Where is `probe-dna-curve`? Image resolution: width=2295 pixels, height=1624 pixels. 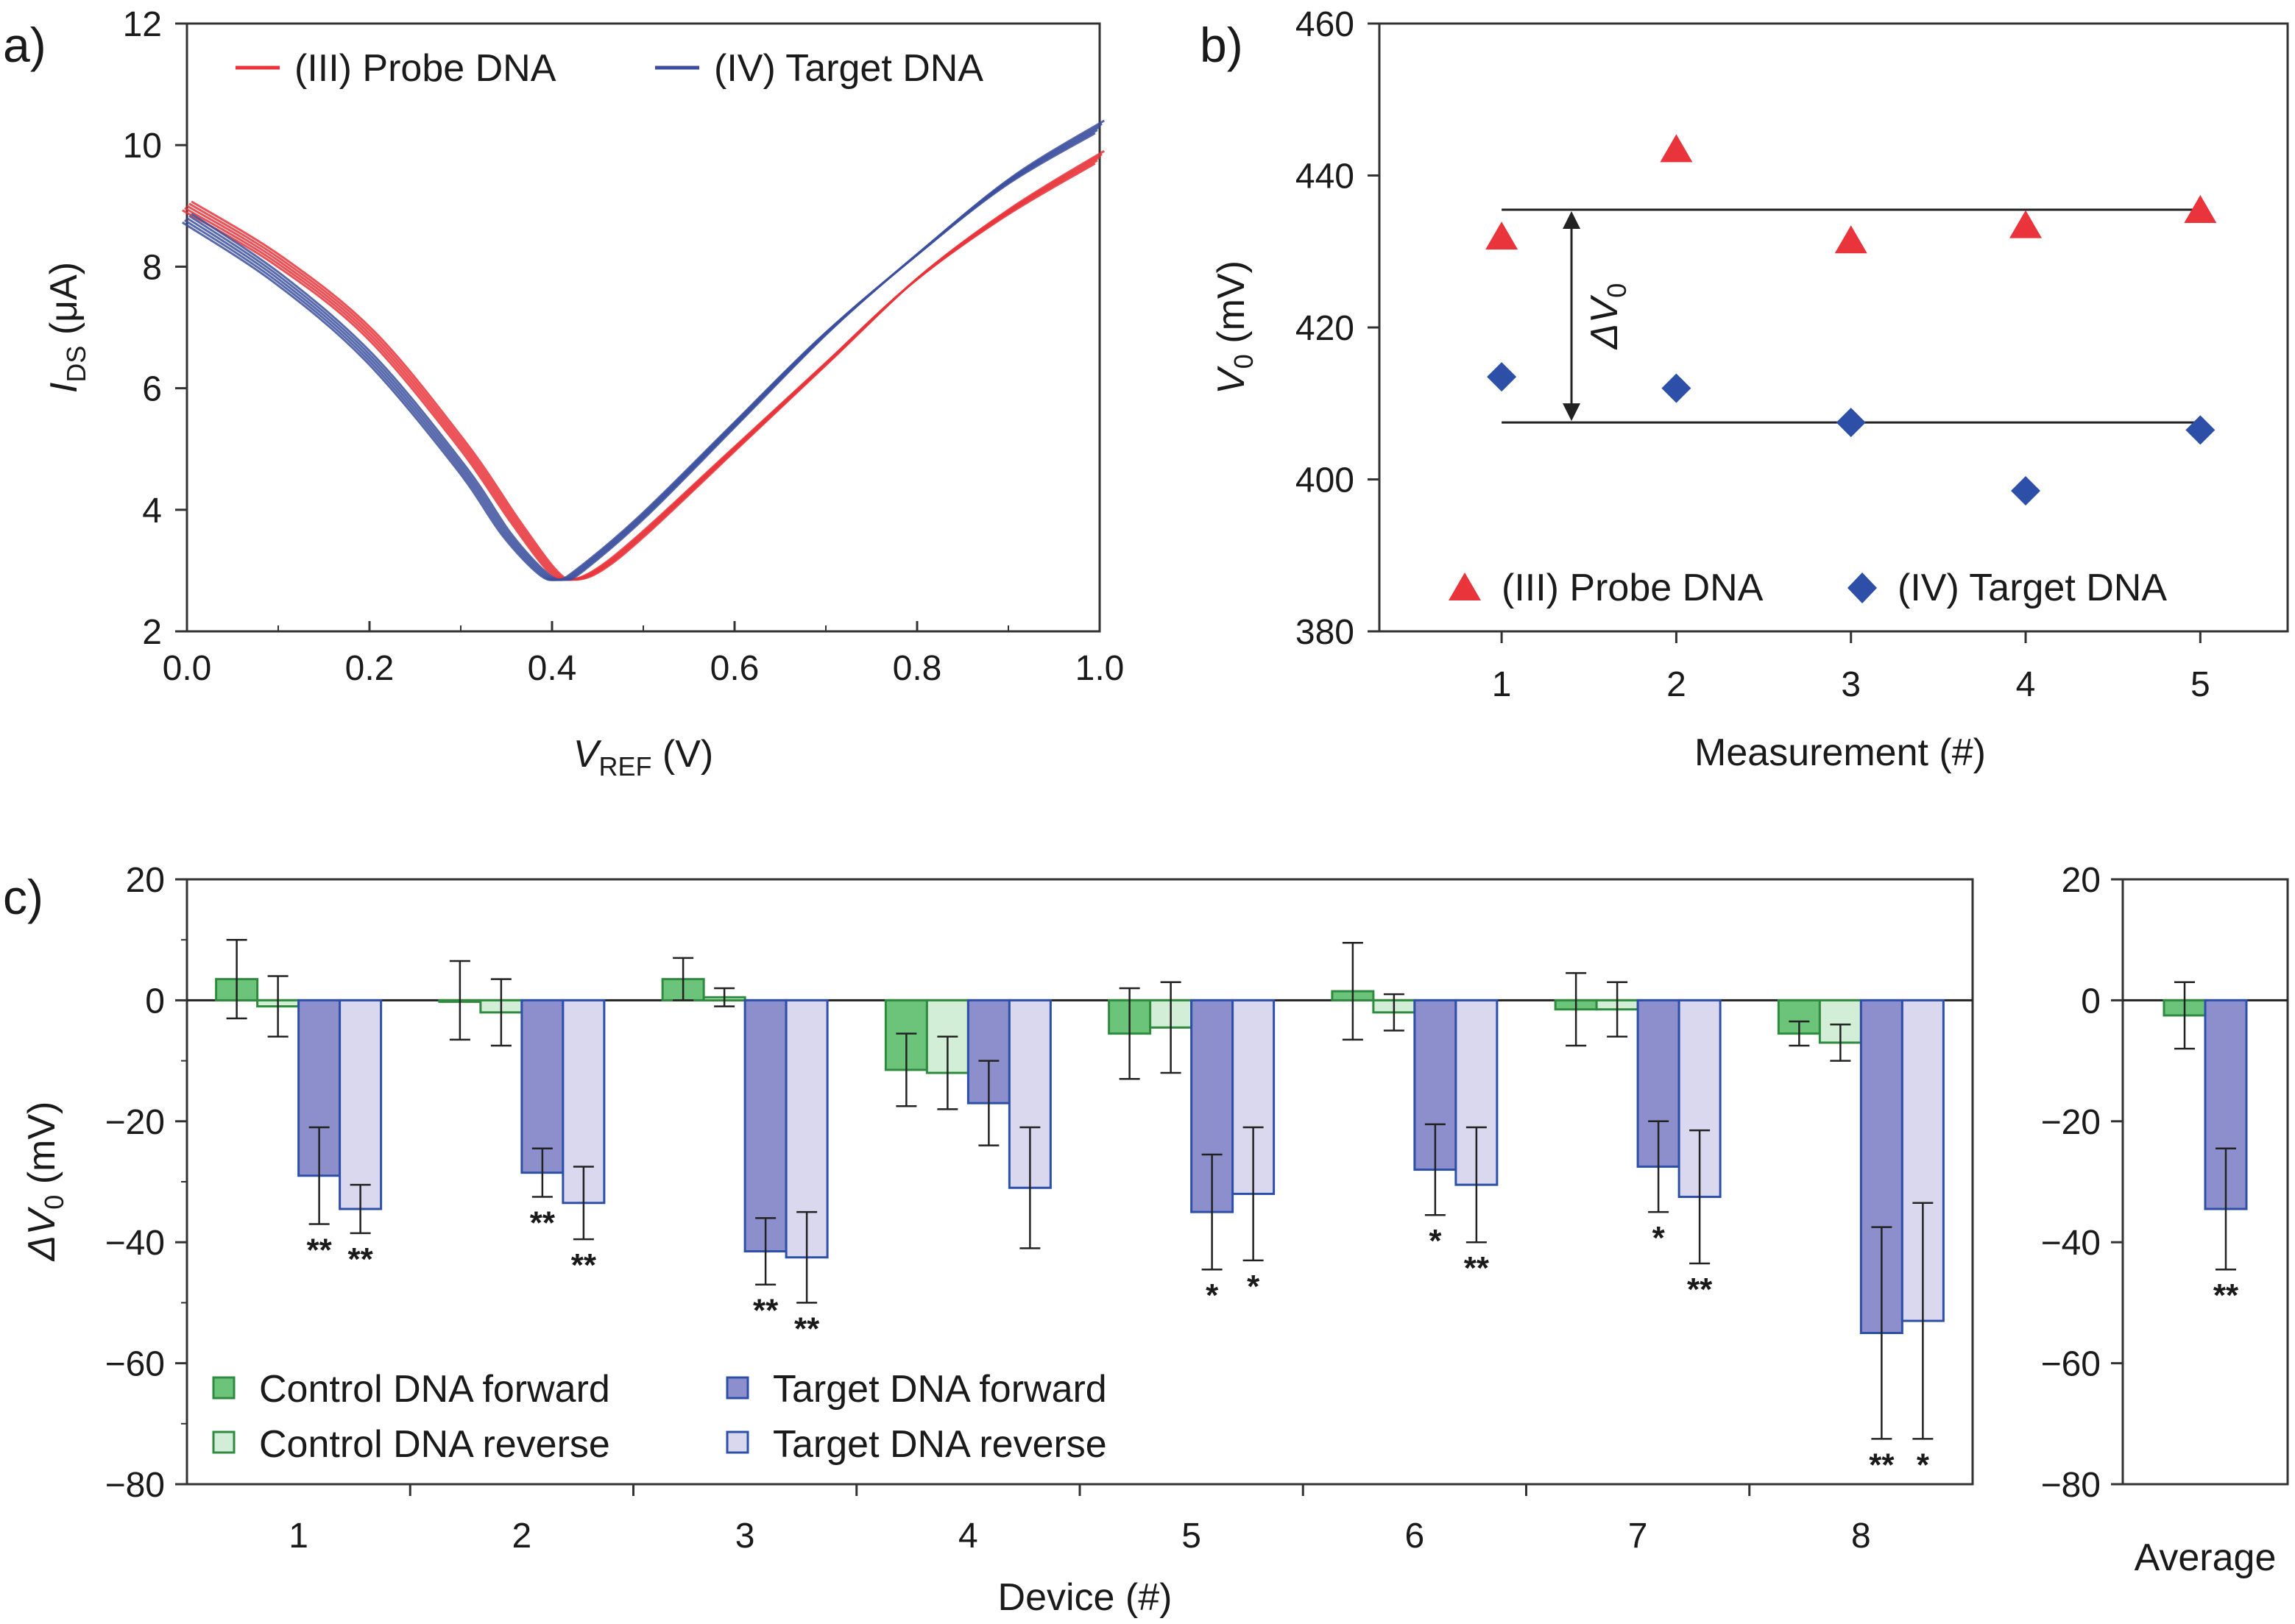
probe-dna-curve is located at coordinates (648, 365).